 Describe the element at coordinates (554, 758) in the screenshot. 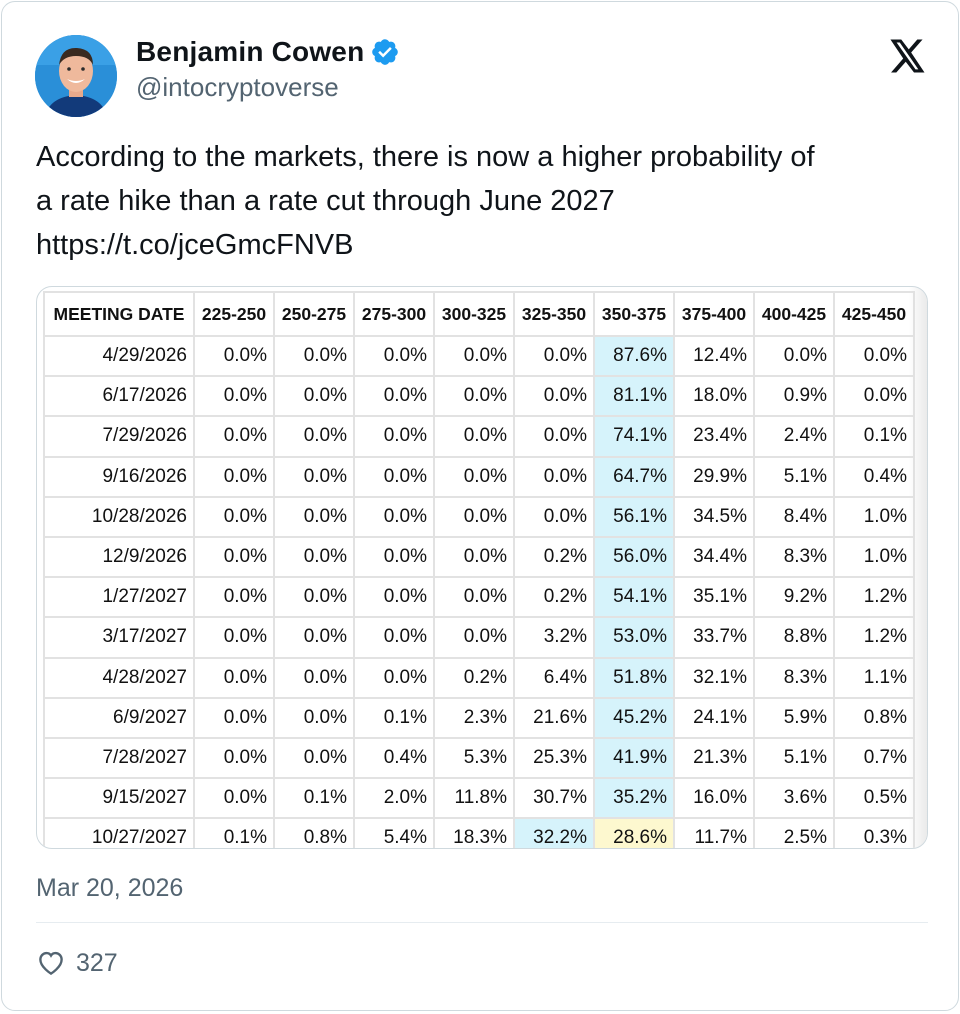

I see `probability-cell: 25.3%` at that location.